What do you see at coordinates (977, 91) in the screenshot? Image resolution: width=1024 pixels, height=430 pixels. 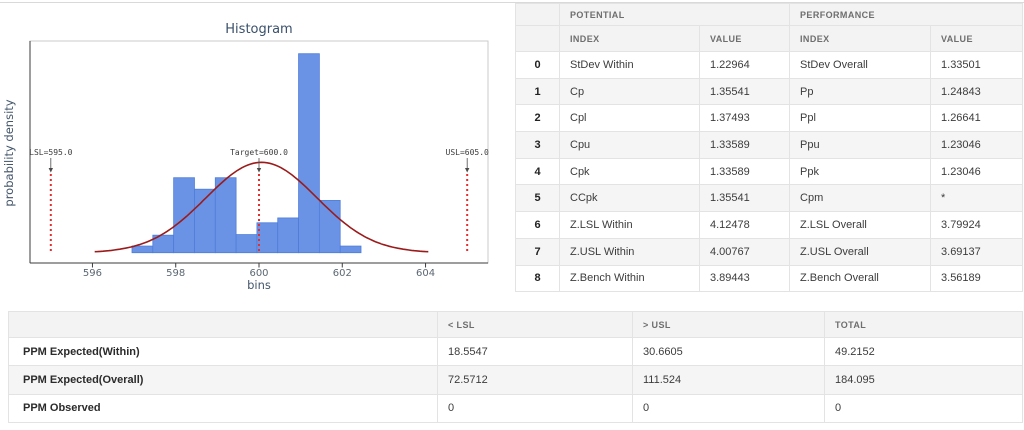 I see `value-cell: 1.24843` at bounding box center [977, 91].